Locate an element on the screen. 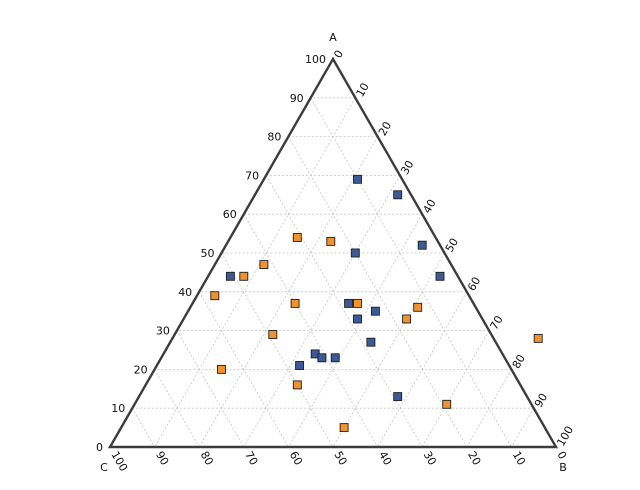  tick-label-c: 50 is located at coordinates (340, 458).